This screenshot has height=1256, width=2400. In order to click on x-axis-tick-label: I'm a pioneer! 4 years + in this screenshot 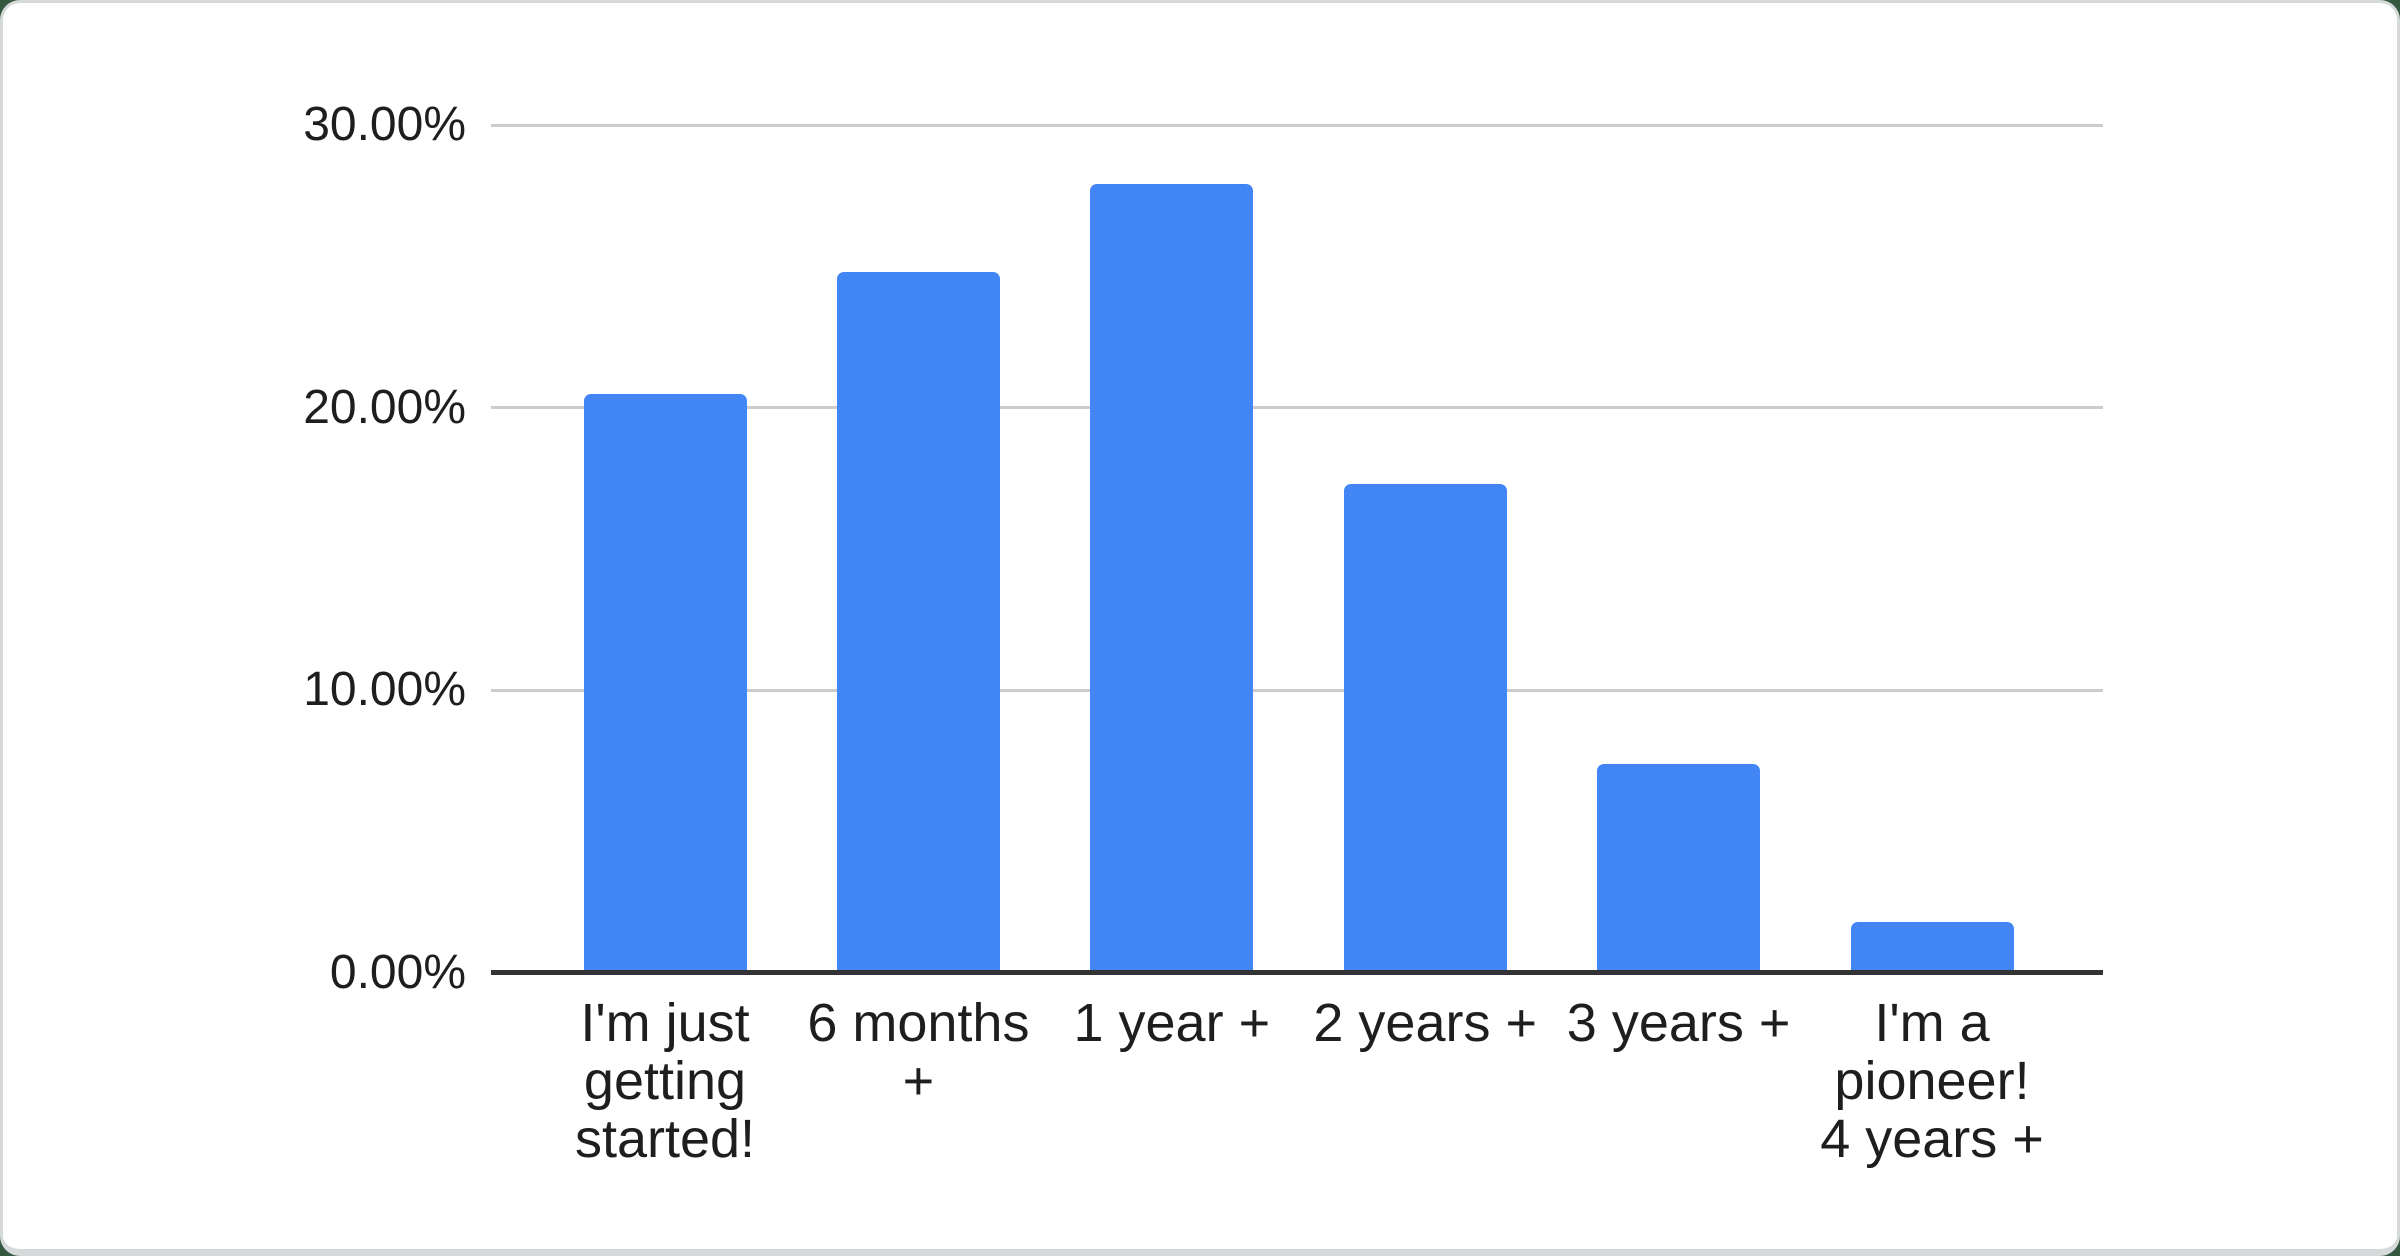, I will do `click(1932, 1081)`.